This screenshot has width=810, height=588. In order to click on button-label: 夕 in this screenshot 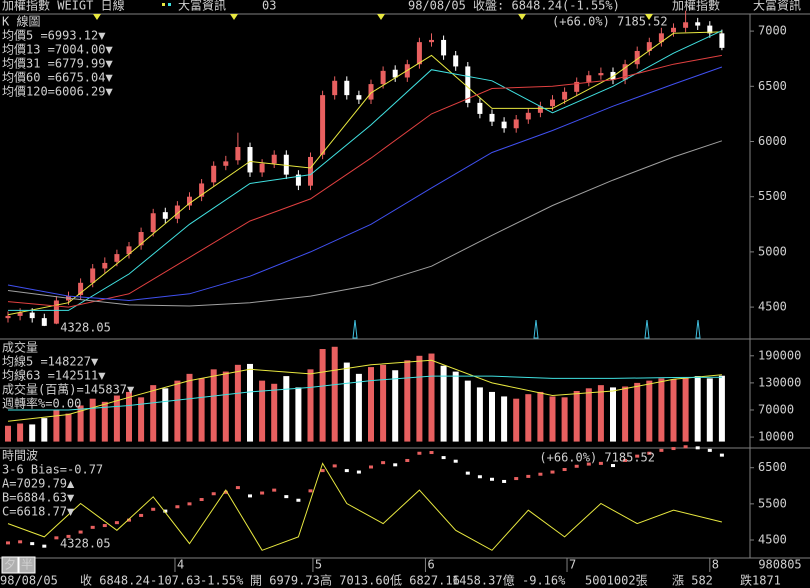, I will do `click(10, 565)`.